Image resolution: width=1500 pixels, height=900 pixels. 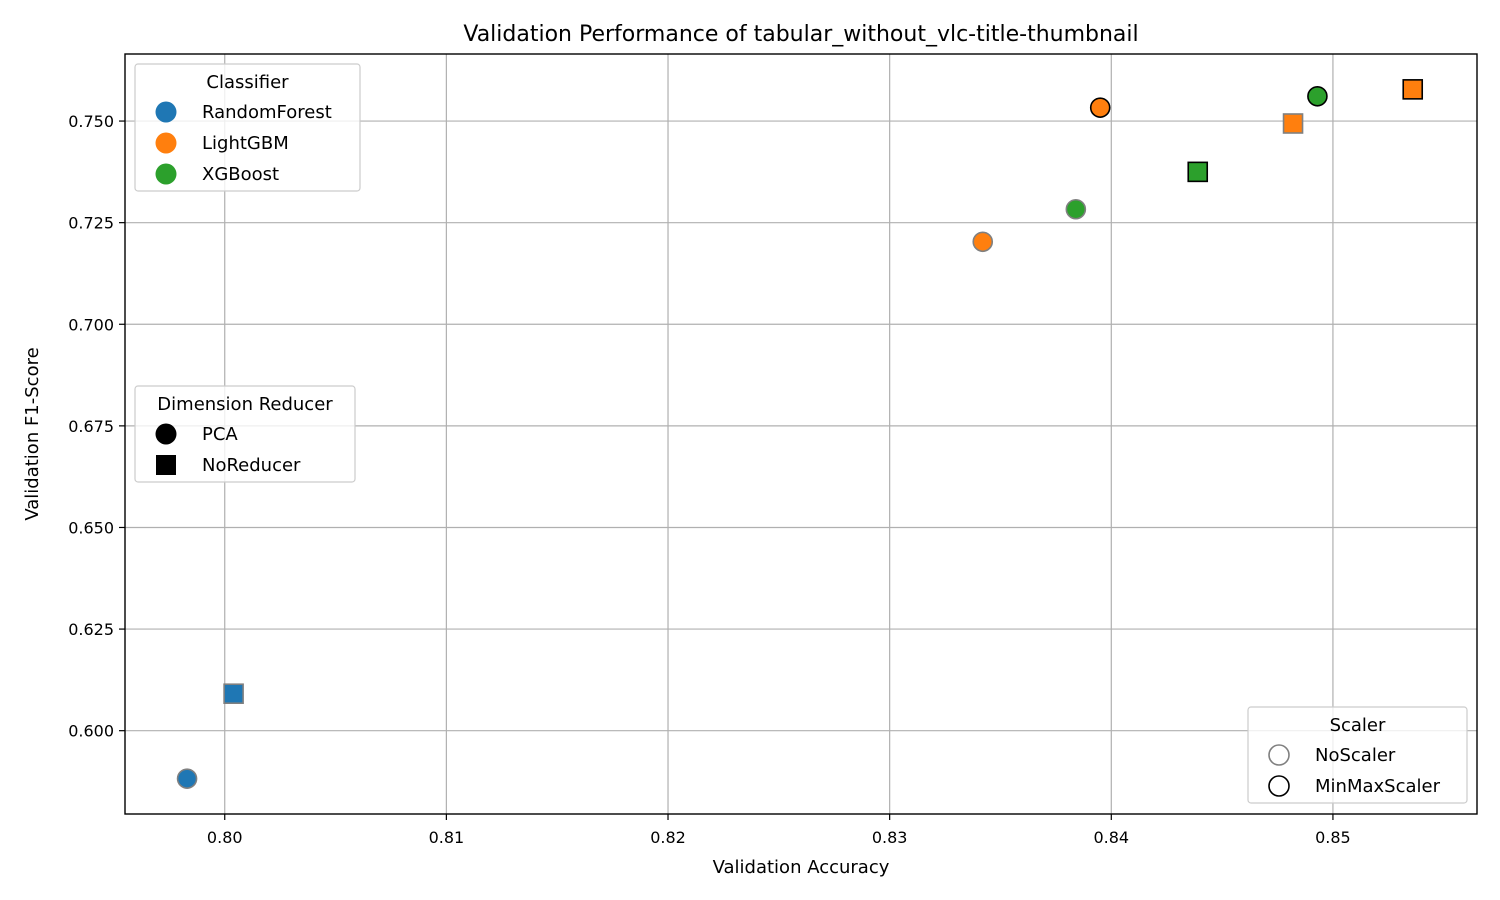 What do you see at coordinates (245, 404) in the screenshot?
I see `legend-title: Dimension Reducer` at bounding box center [245, 404].